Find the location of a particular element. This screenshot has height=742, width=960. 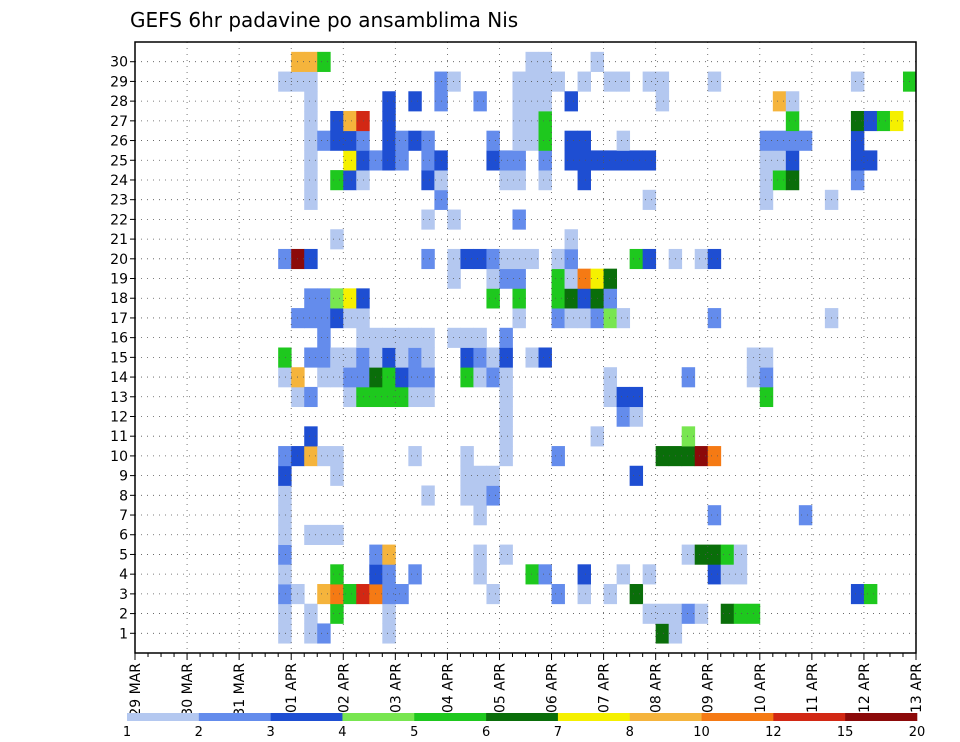

x-tick-label: 11 APR is located at coordinates (813, 688).